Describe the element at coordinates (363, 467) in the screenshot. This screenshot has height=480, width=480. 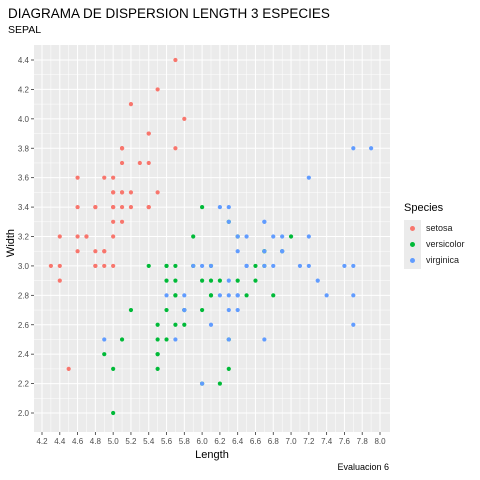
I see `chart-caption: Evaluacion 6` at that location.